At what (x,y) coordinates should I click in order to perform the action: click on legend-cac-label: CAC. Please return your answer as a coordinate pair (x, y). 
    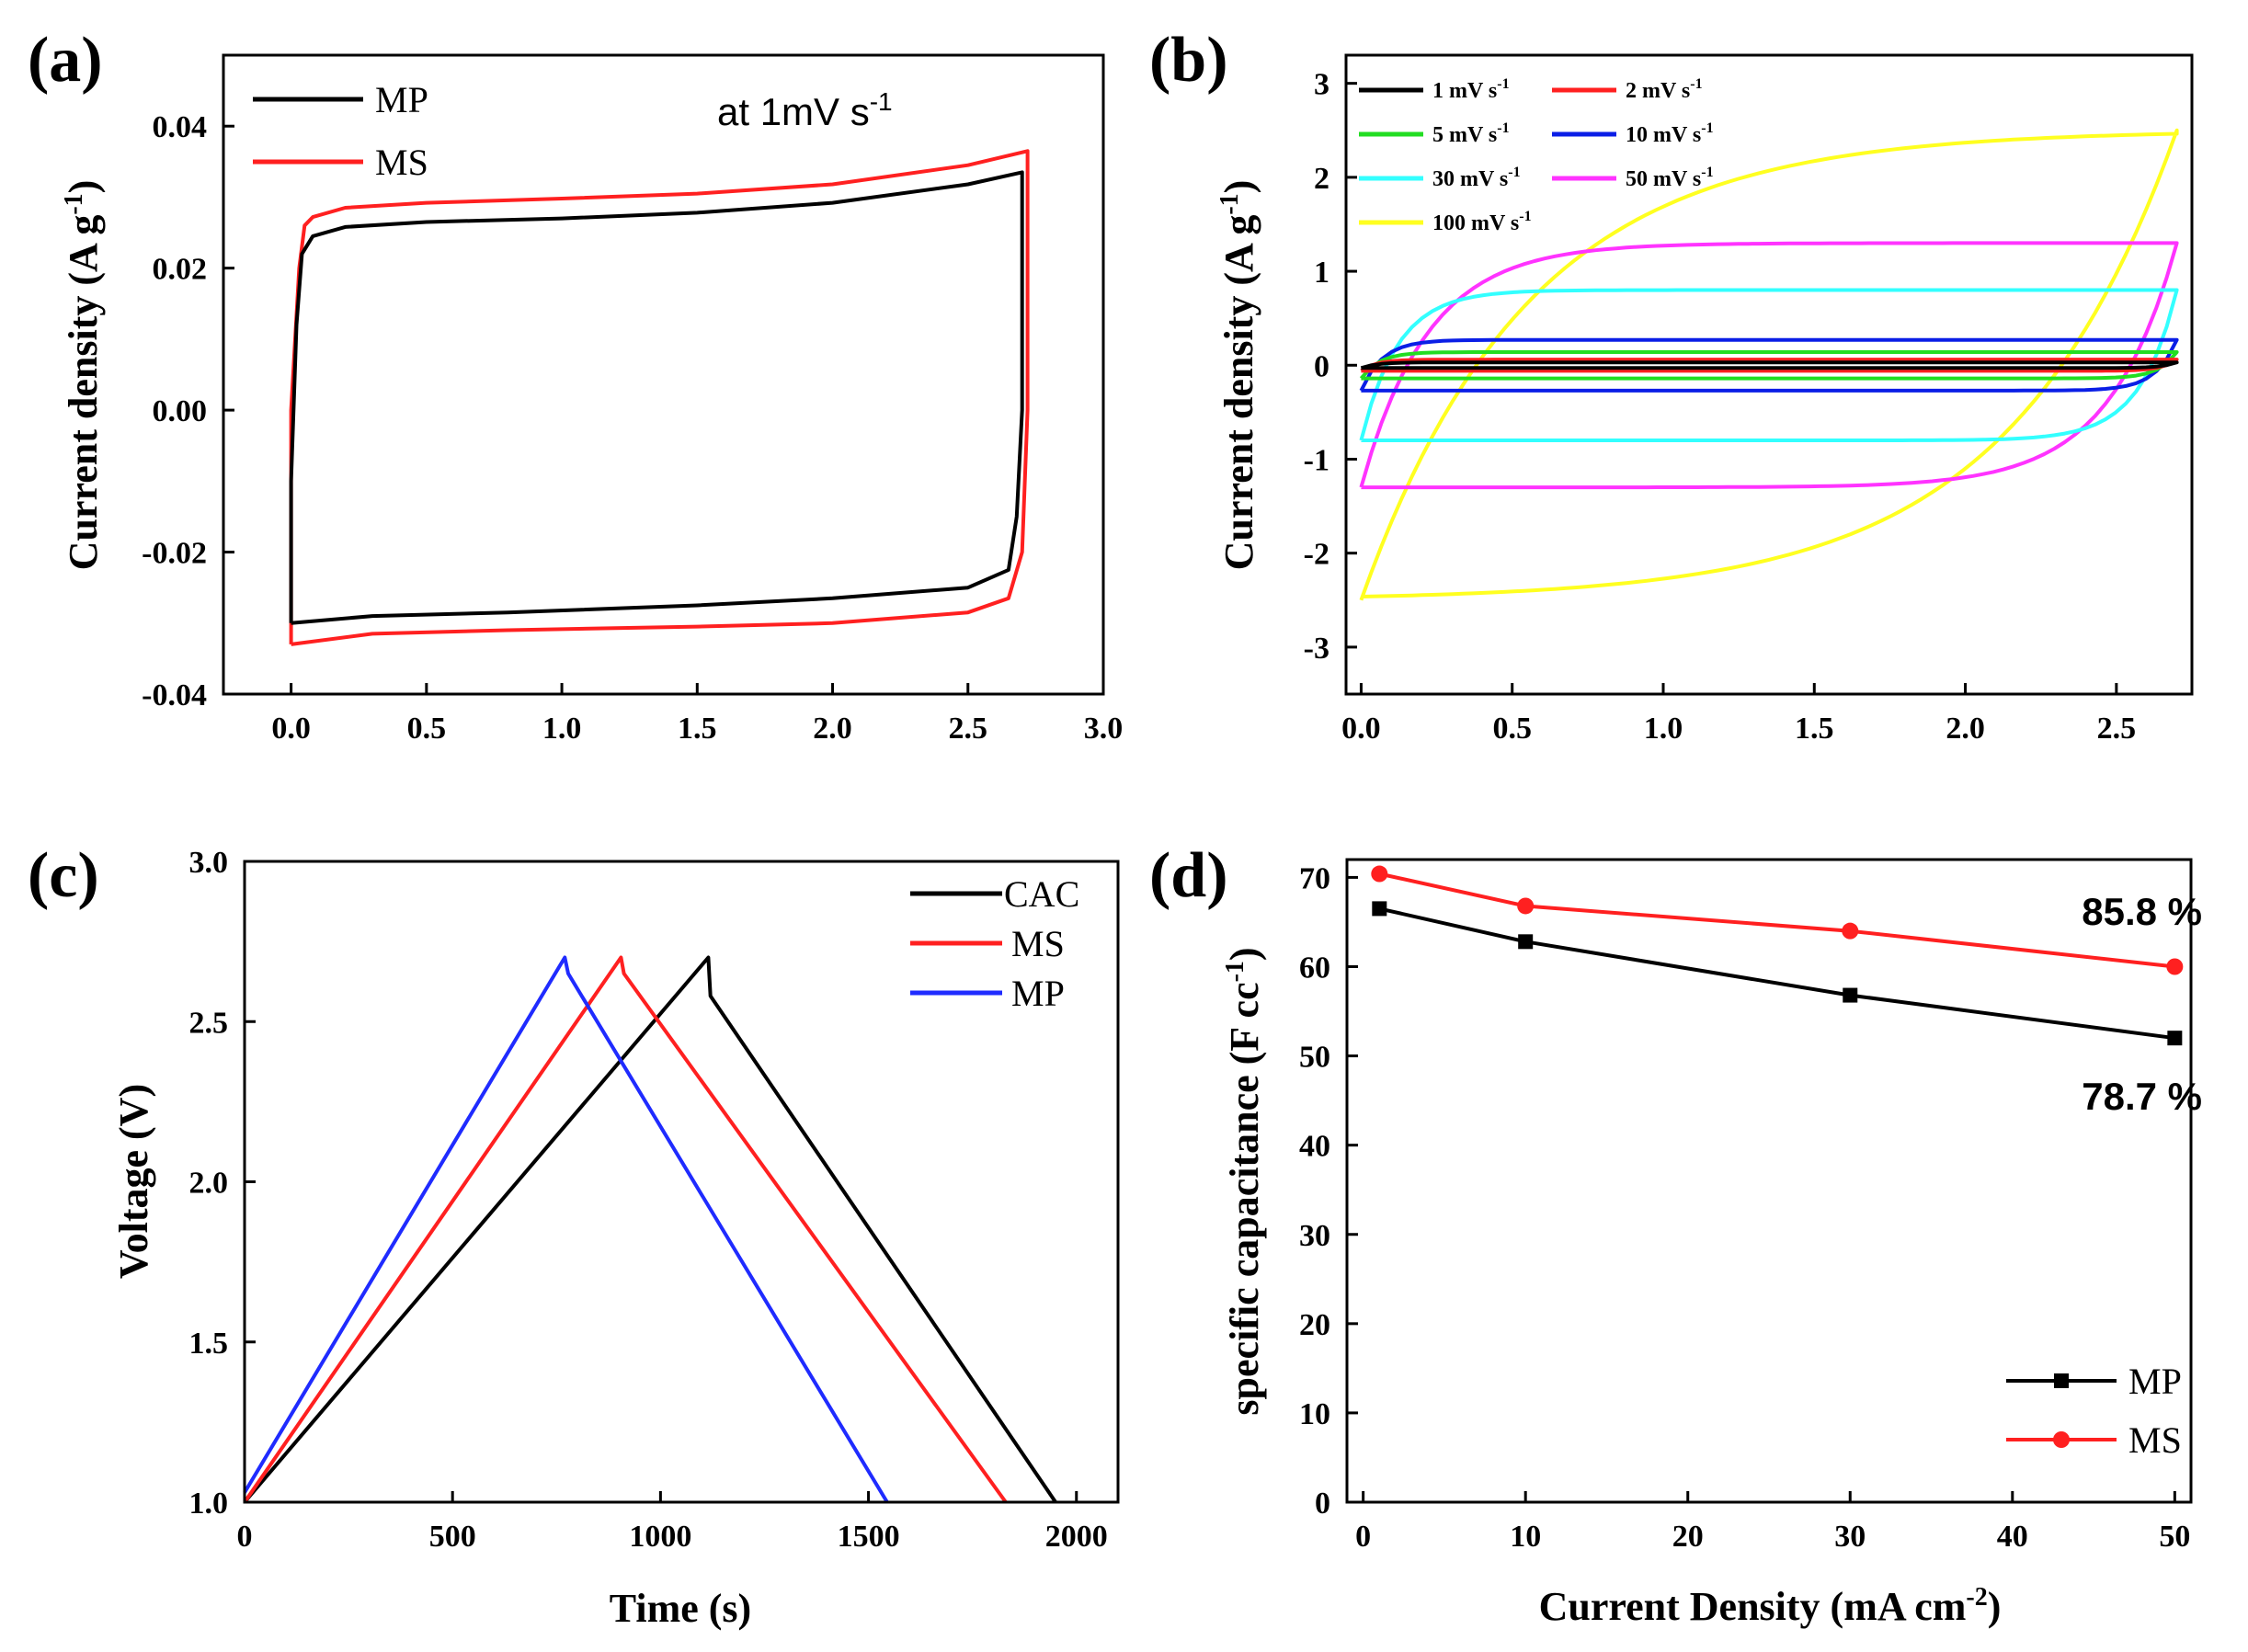
    Looking at the image, I should click on (1041, 894).